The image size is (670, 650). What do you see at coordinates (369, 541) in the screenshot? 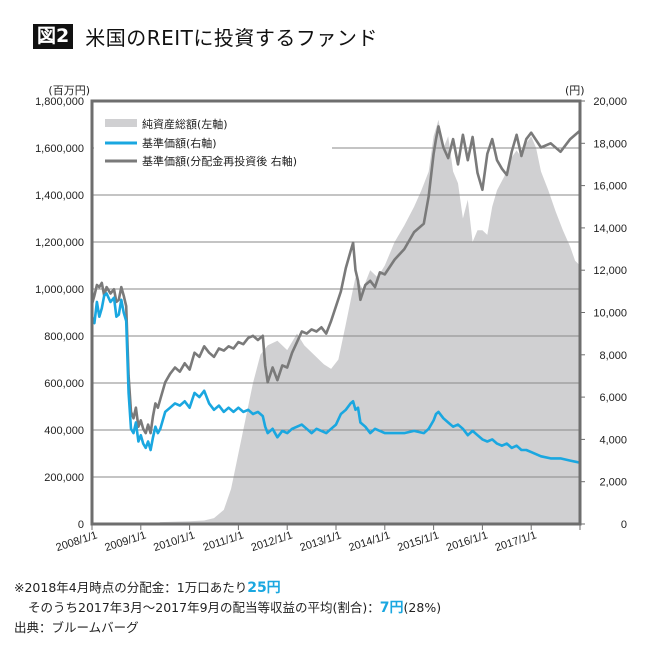
I see `x-axis-tick-label: 2014/1/1` at bounding box center [369, 541].